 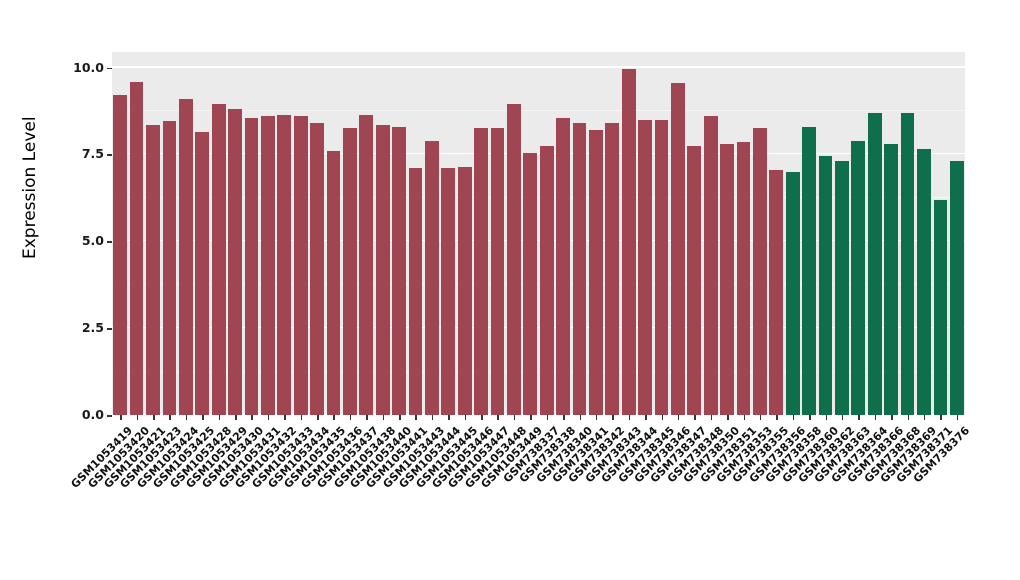 What do you see at coordinates (251, 266) in the screenshot?
I see `bar-GSM1053430` at bounding box center [251, 266].